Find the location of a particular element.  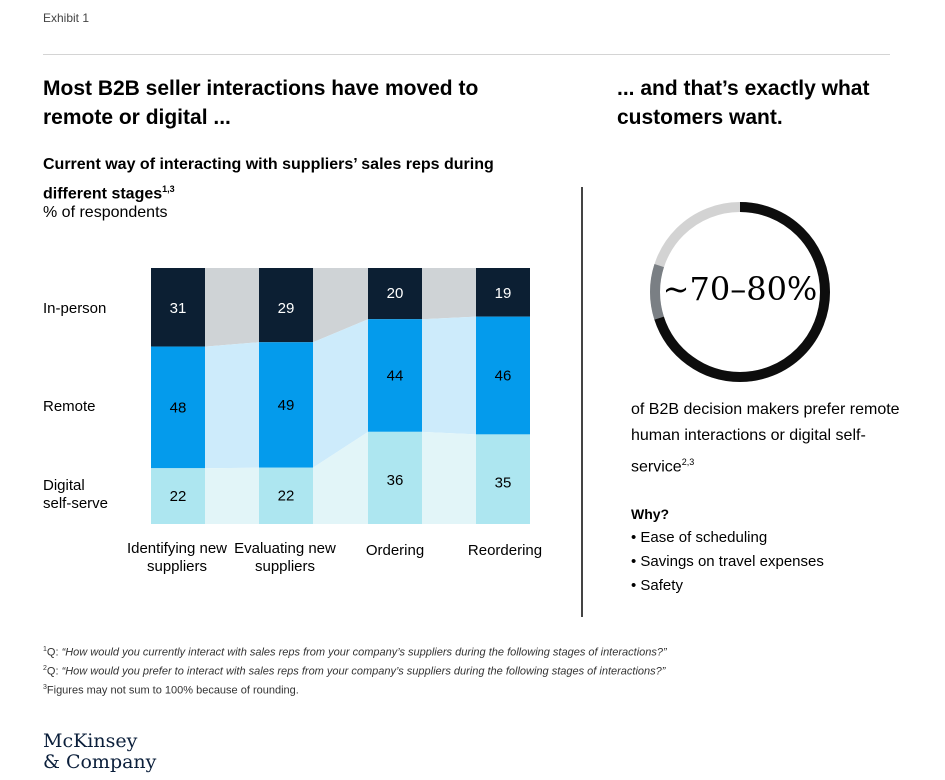

donut-value: ~70–80% is located at coordinates (740, 289).